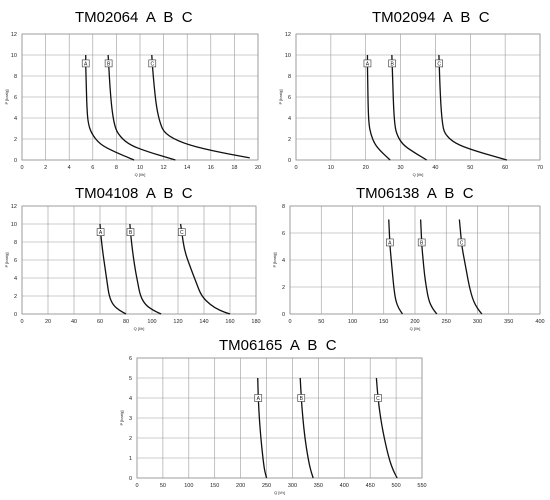 Image resolution: width=550 pixels, height=500 pixels. Describe the element at coordinates (266, 486) in the screenshot. I see `x-tick-label: 250` at that location.